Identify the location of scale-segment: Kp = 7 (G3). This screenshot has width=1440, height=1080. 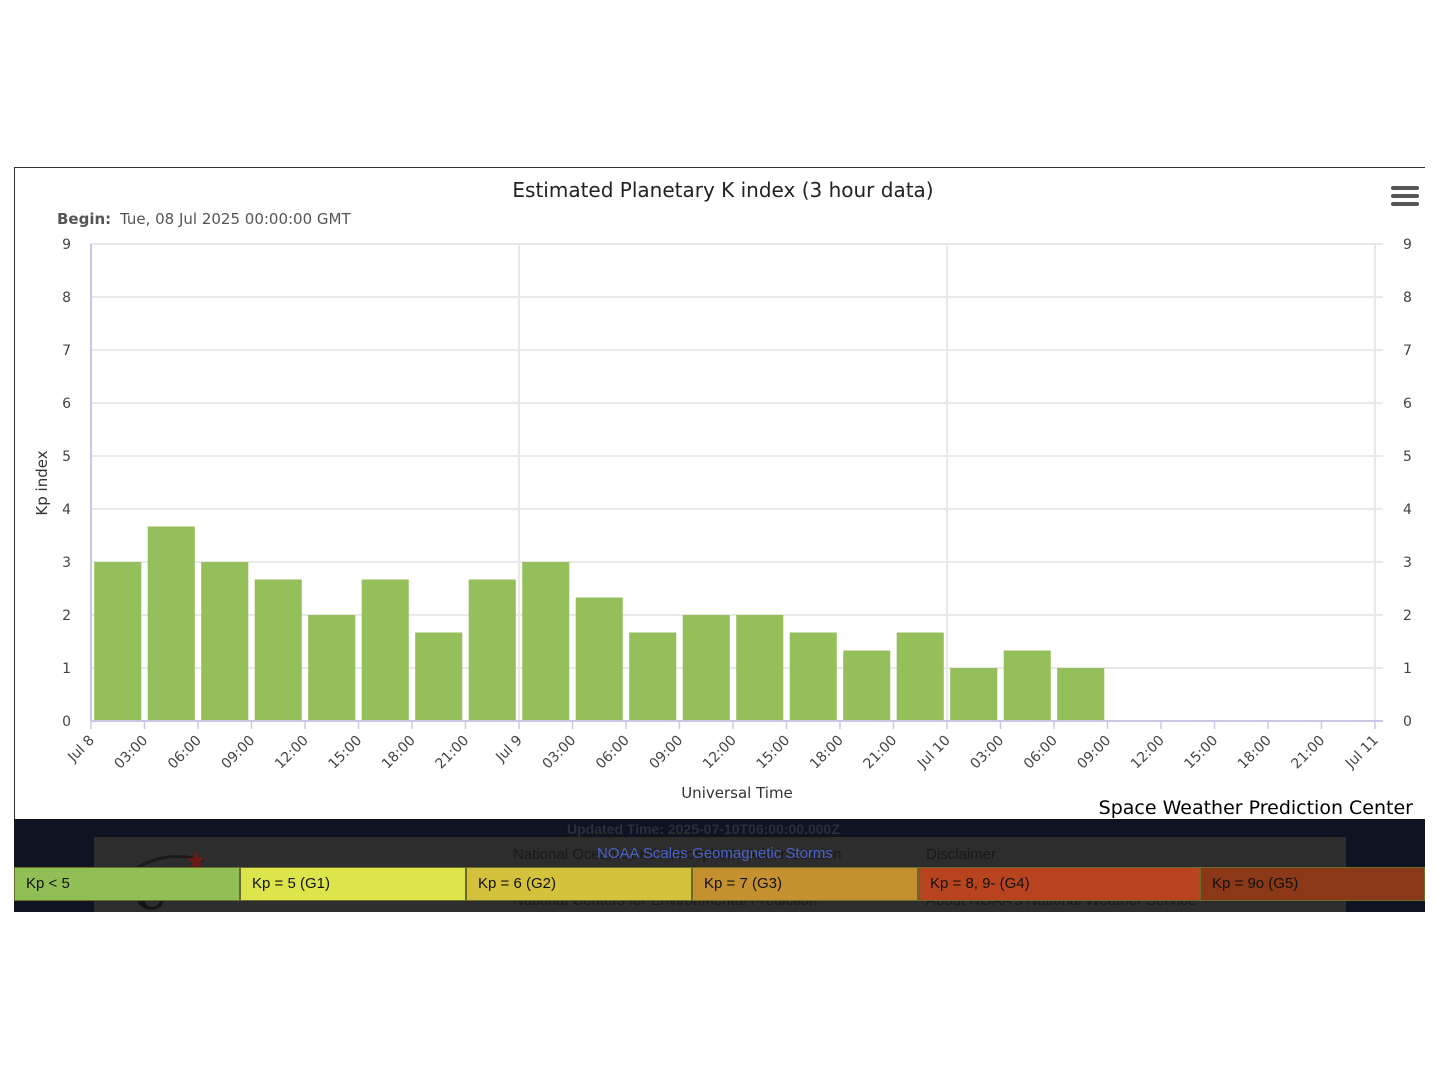
(805, 884).